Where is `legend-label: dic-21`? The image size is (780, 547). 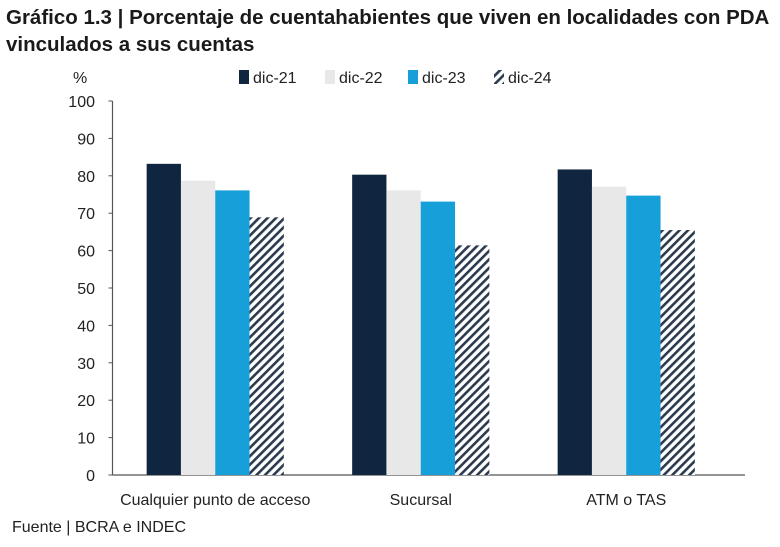 legend-label: dic-21 is located at coordinates (275, 78).